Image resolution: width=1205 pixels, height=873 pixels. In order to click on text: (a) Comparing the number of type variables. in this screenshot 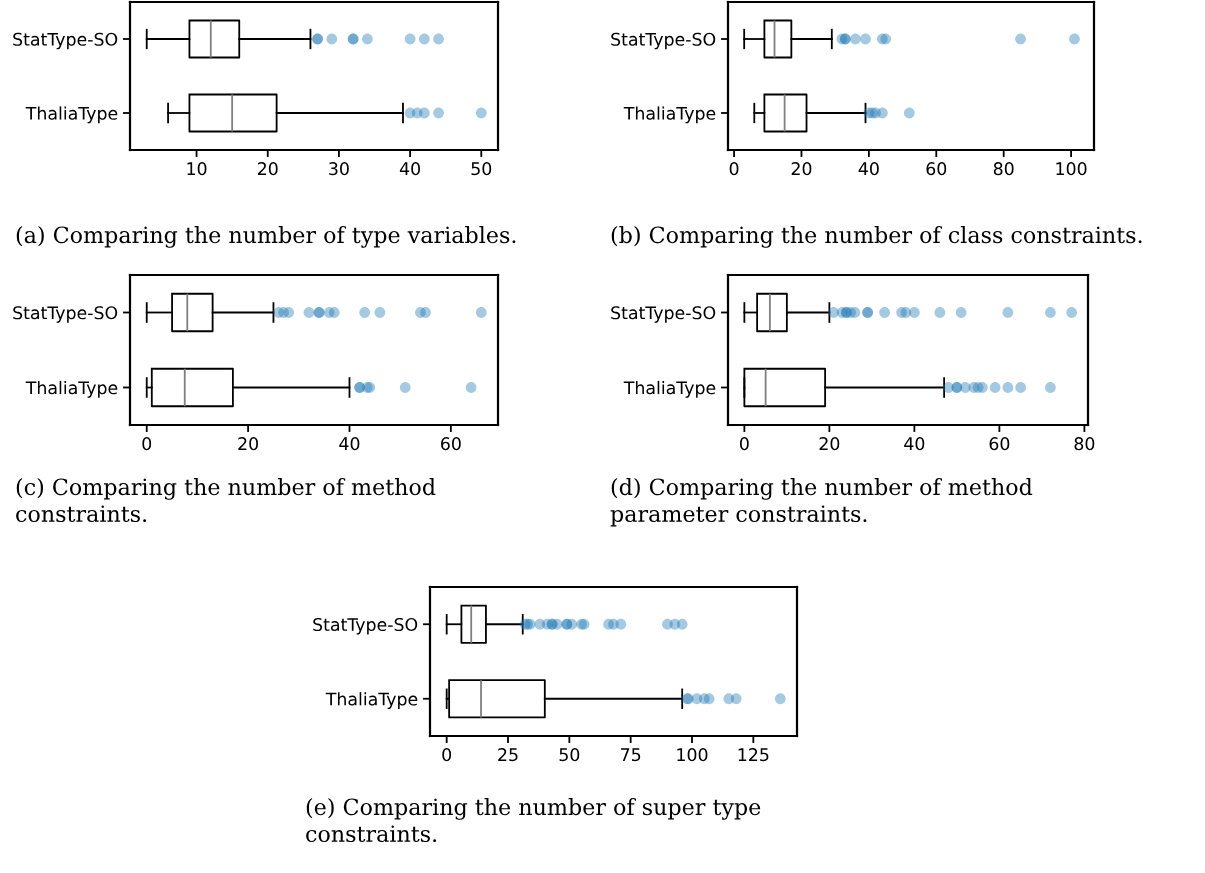, I will do `click(266, 237)`.